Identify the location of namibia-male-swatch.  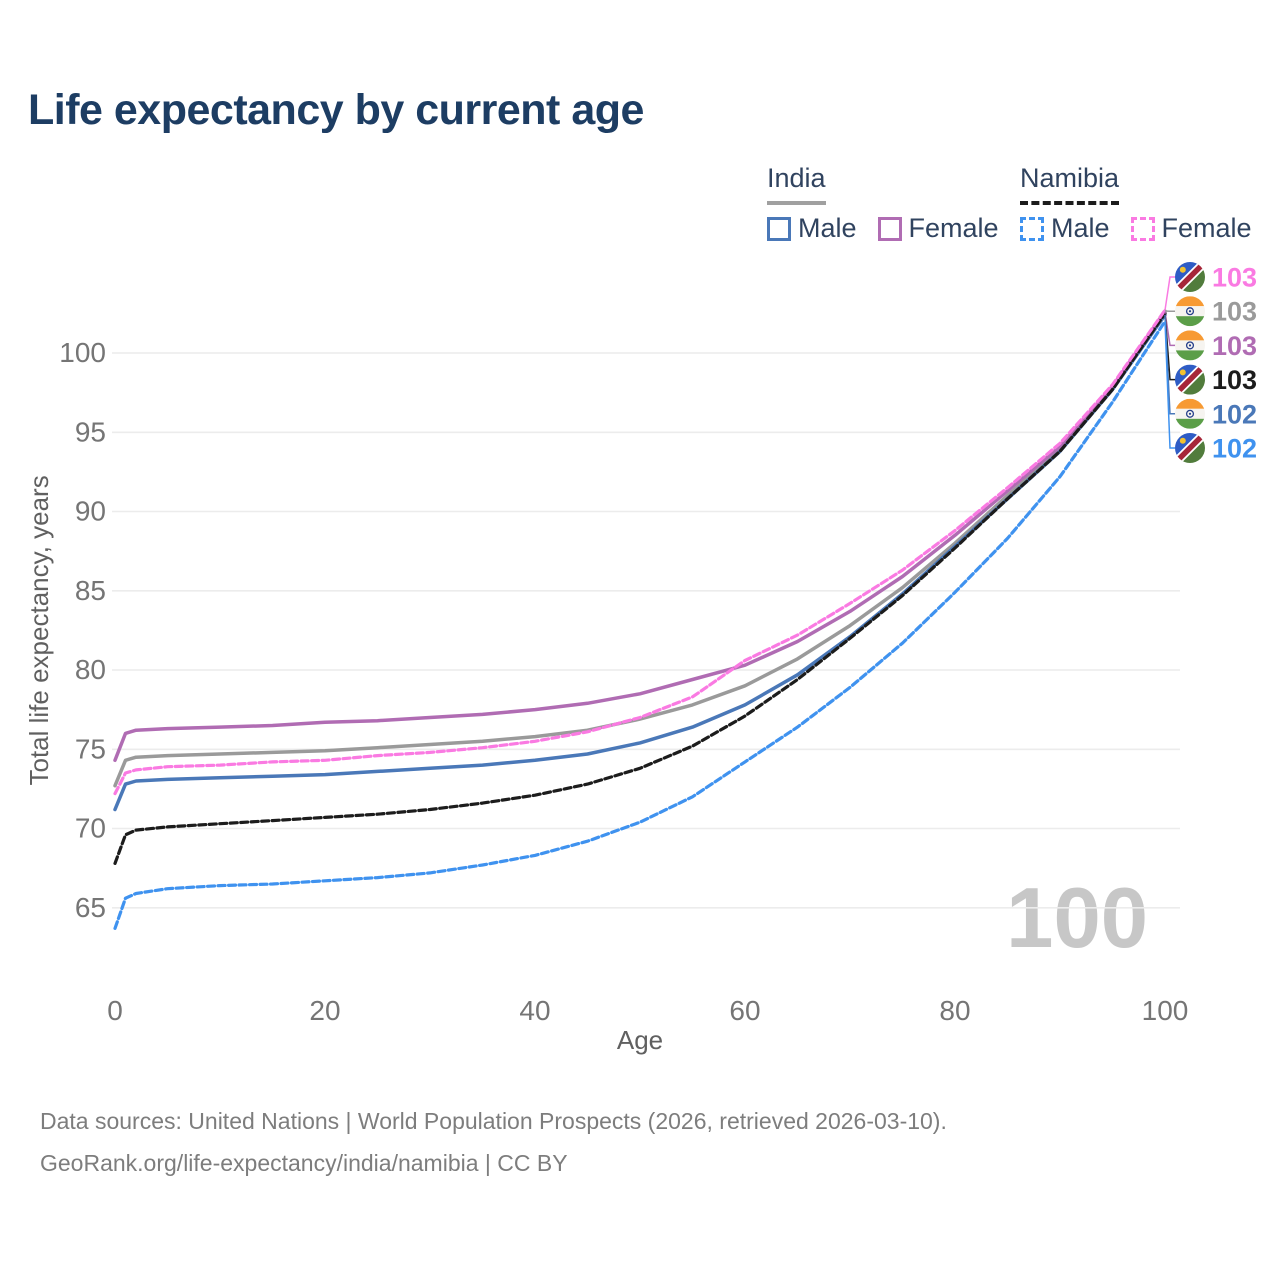
(1032, 228).